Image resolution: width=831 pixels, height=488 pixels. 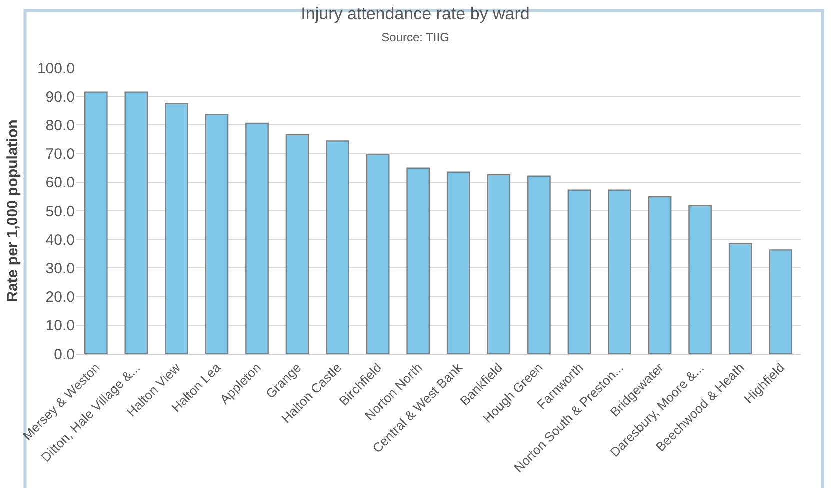 What do you see at coordinates (13, 211) in the screenshot?
I see `y-axis-title: Rate per 1,000 population` at bounding box center [13, 211].